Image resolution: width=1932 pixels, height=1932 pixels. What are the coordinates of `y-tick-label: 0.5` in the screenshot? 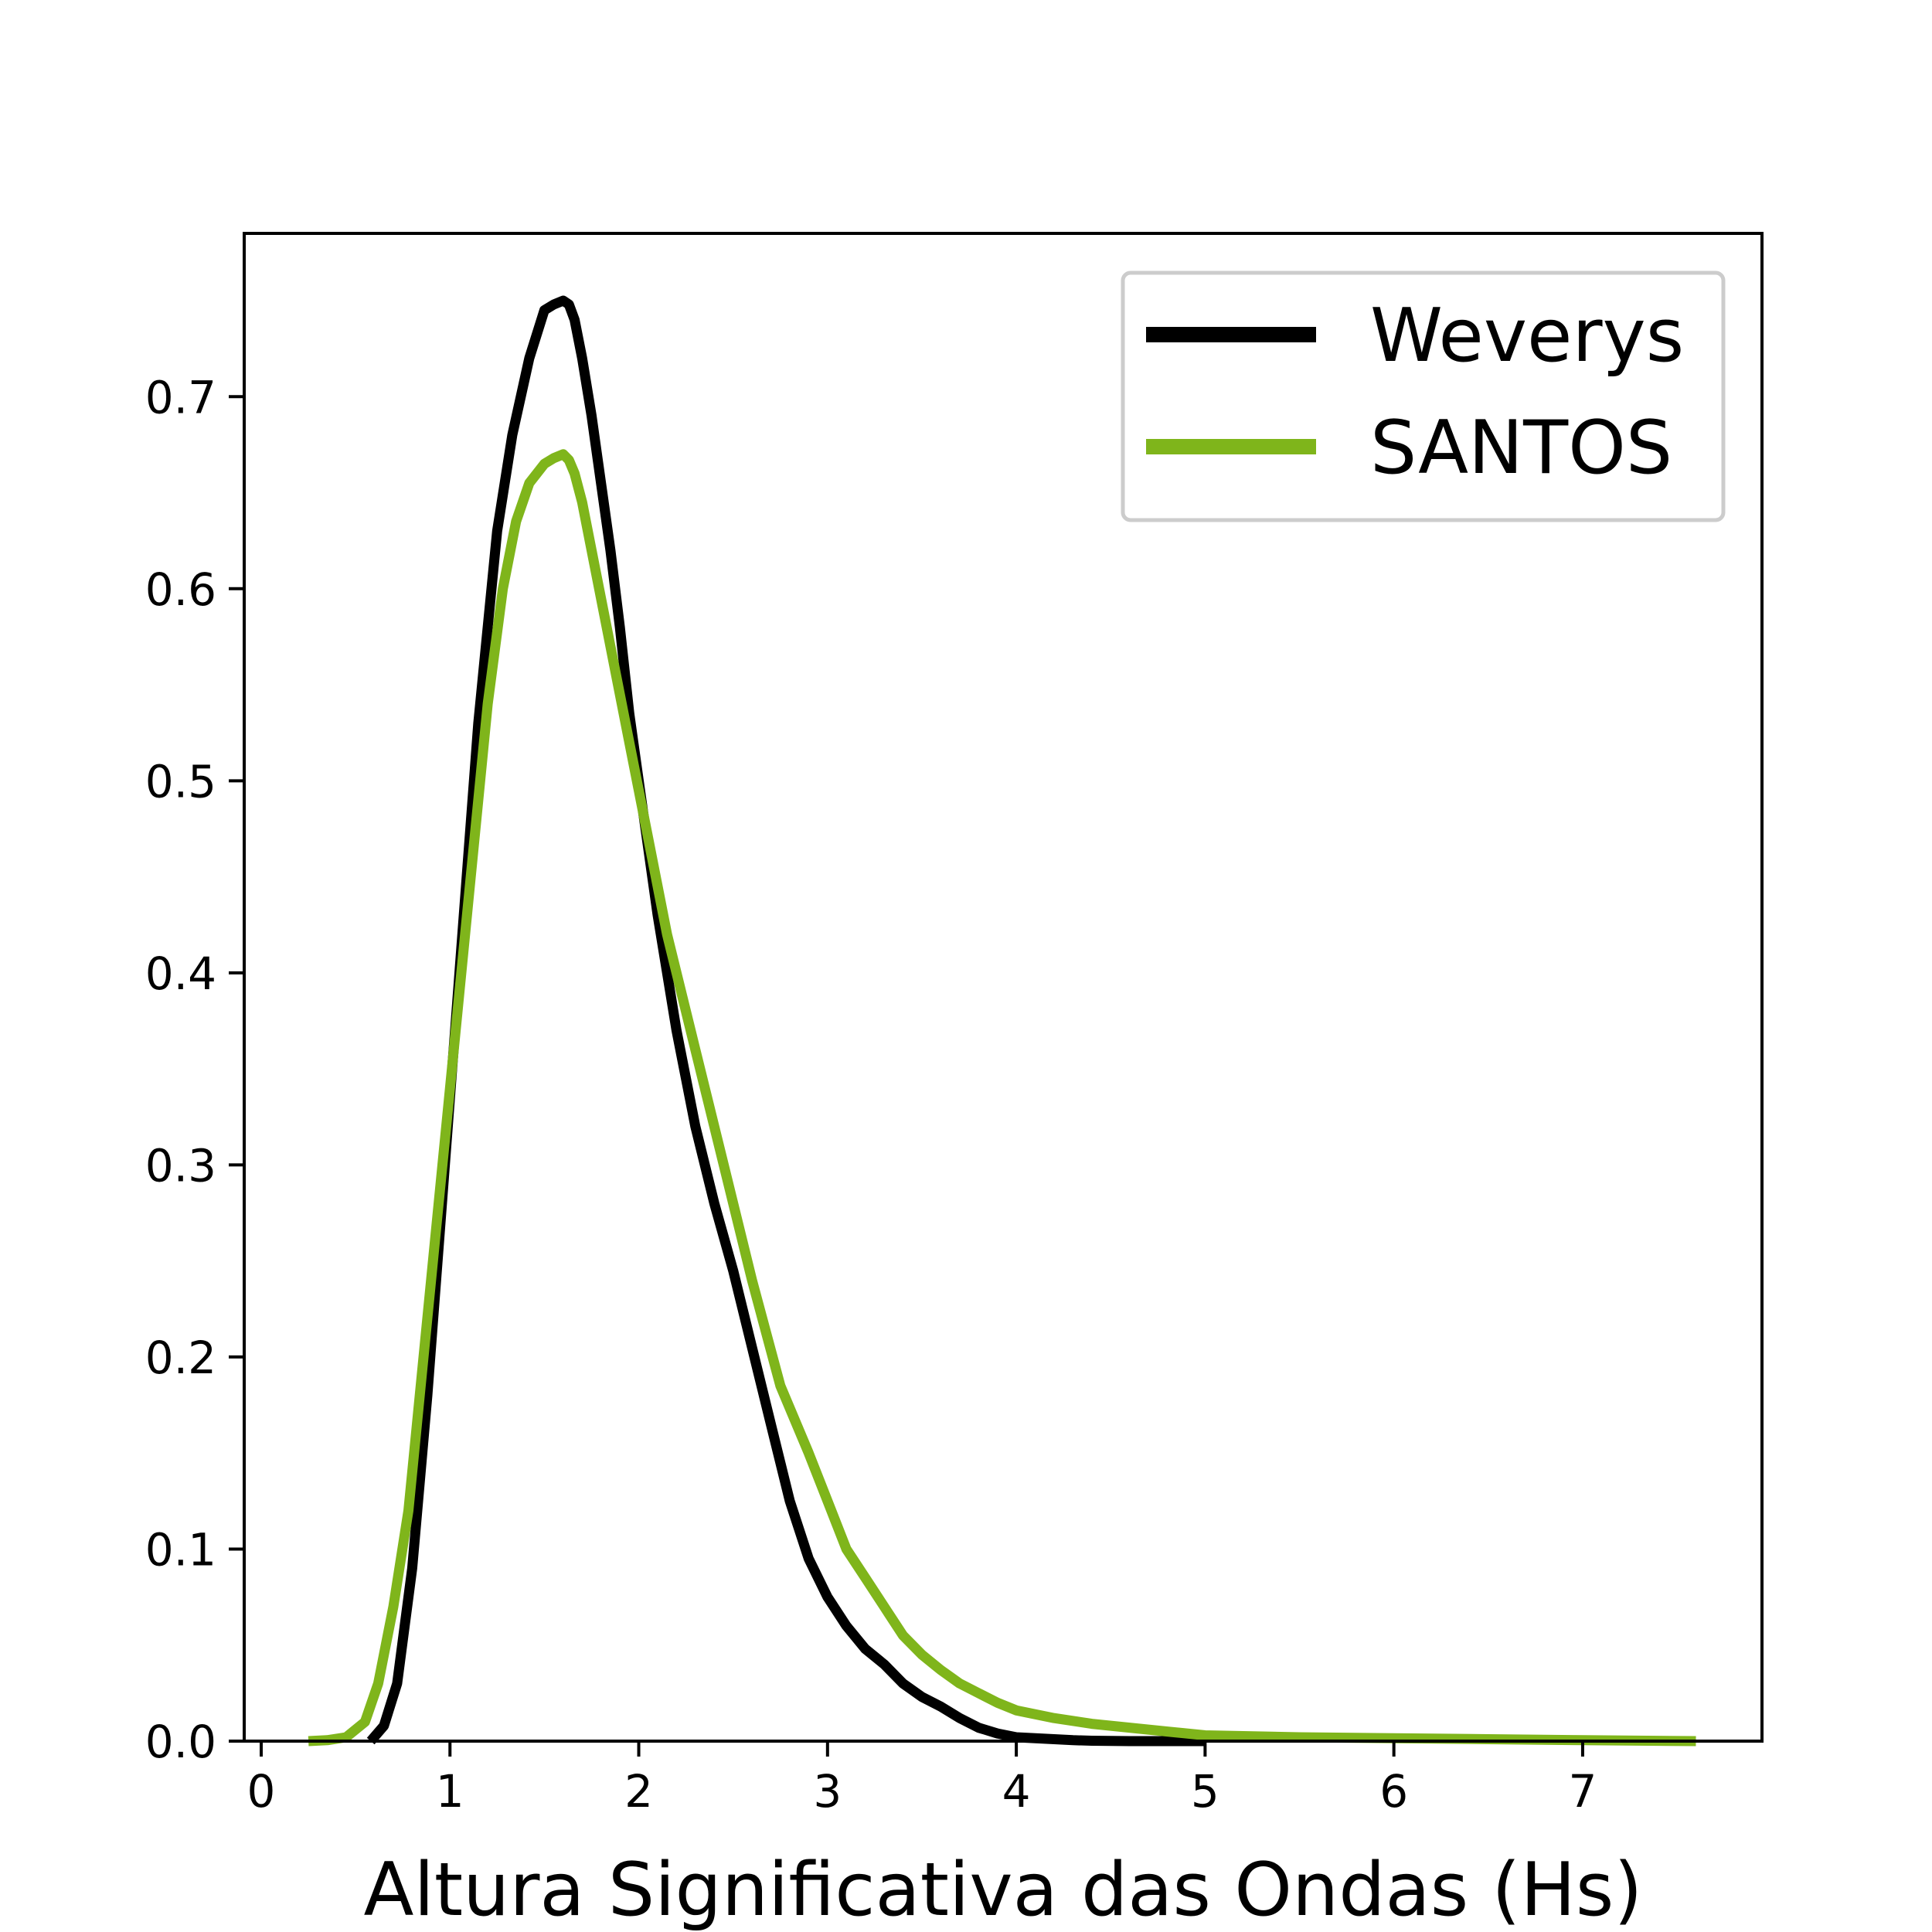 It's located at (181, 781).